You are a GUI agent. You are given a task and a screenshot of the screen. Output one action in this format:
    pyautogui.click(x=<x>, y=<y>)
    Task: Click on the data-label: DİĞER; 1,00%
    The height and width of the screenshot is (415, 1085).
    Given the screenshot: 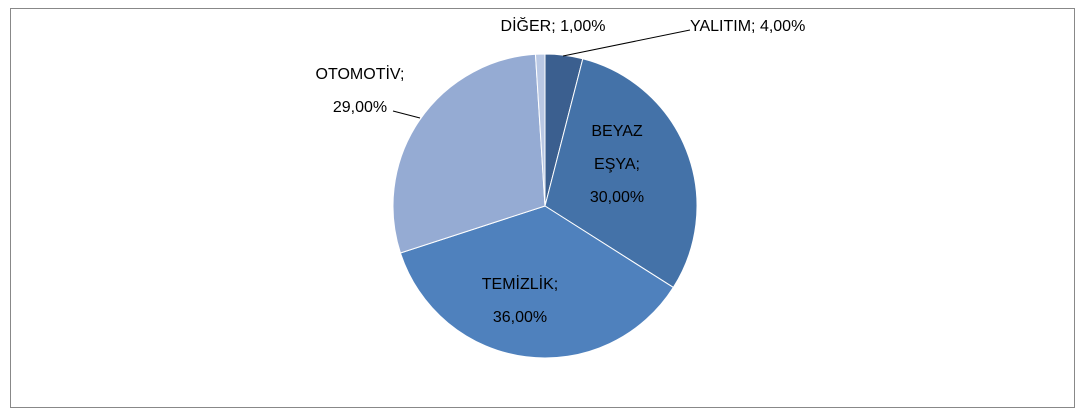 What is the action you would take?
    pyautogui.click(x=553, y=25)
    